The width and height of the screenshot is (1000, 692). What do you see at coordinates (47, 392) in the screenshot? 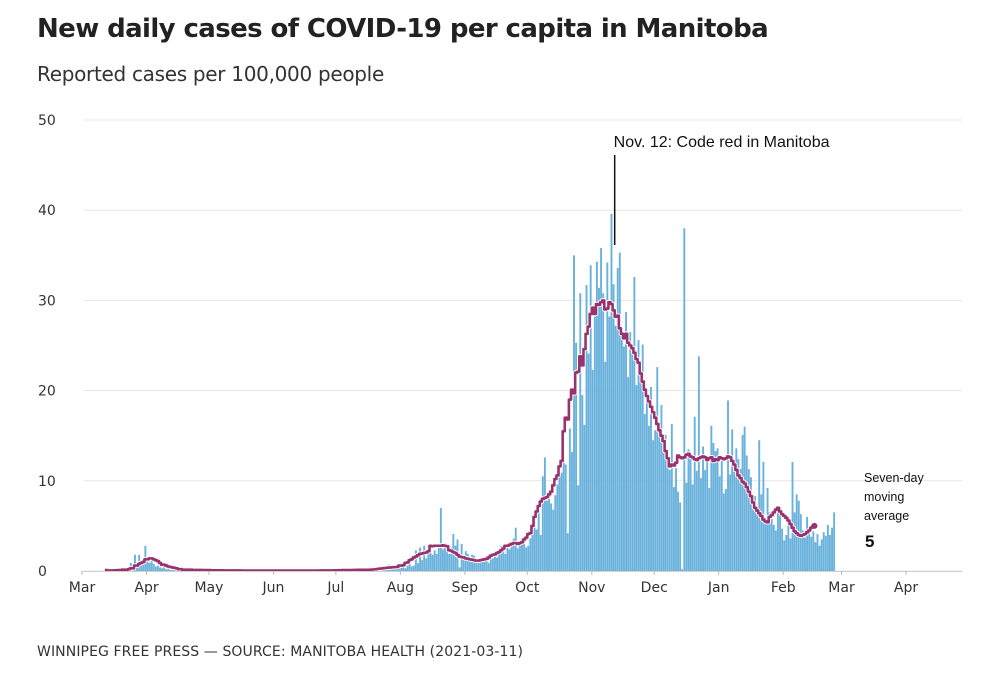
I see `y-tick-label: 20` at bounding box center [47, 392].